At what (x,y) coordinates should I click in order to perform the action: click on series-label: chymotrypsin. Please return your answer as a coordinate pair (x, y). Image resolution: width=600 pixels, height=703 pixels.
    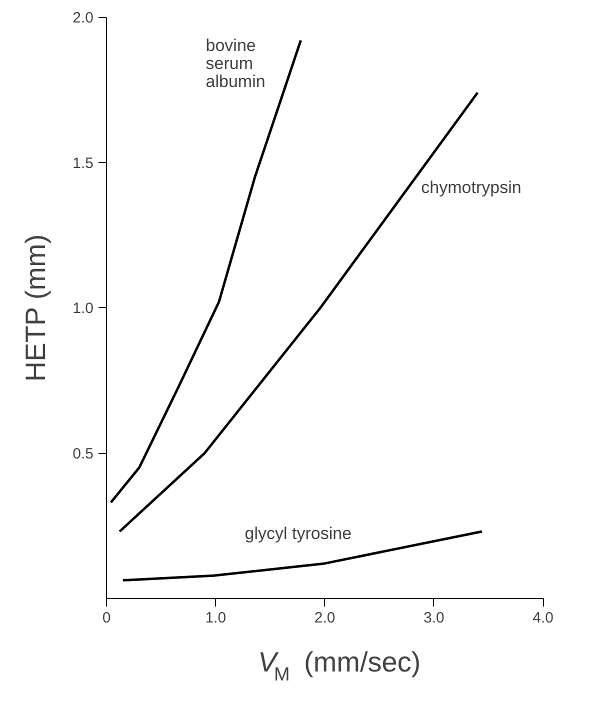
    Looking at the image, I should click on (471, 187).